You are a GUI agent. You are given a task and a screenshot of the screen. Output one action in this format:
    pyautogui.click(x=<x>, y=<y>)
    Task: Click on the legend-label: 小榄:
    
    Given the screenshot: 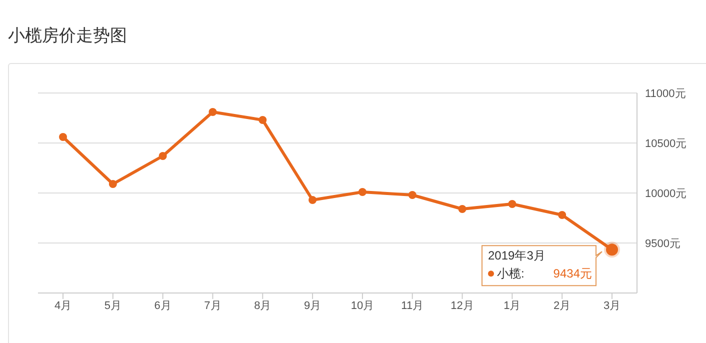 What is the action you would take?
    pyautogui.click(x=510, y=273)
    